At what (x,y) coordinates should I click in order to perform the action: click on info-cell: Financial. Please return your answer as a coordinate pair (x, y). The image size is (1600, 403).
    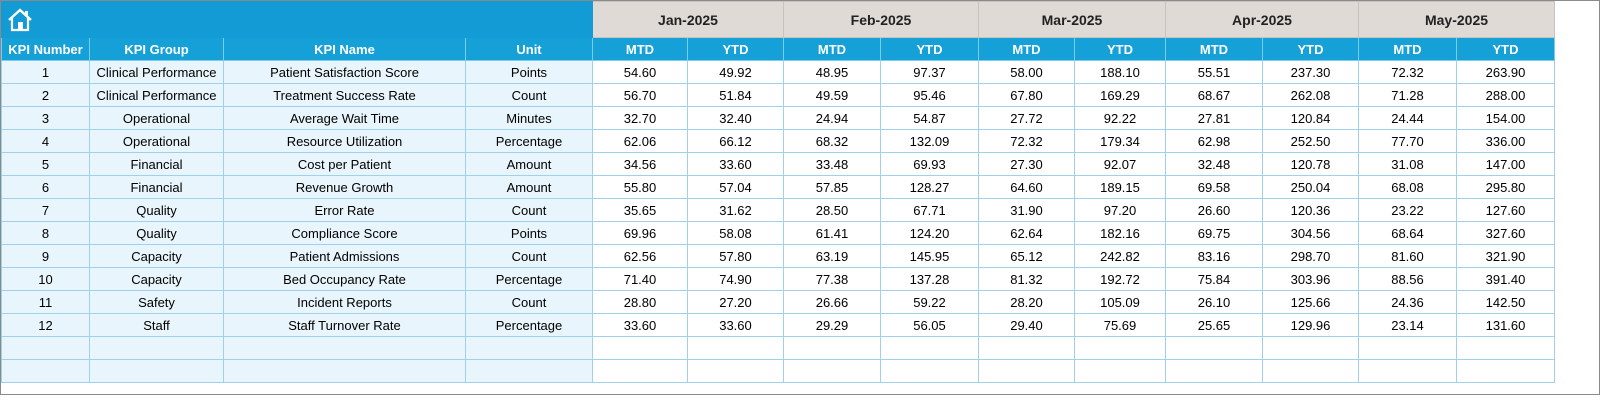
    Looking at the image, I should click on (156, 164).